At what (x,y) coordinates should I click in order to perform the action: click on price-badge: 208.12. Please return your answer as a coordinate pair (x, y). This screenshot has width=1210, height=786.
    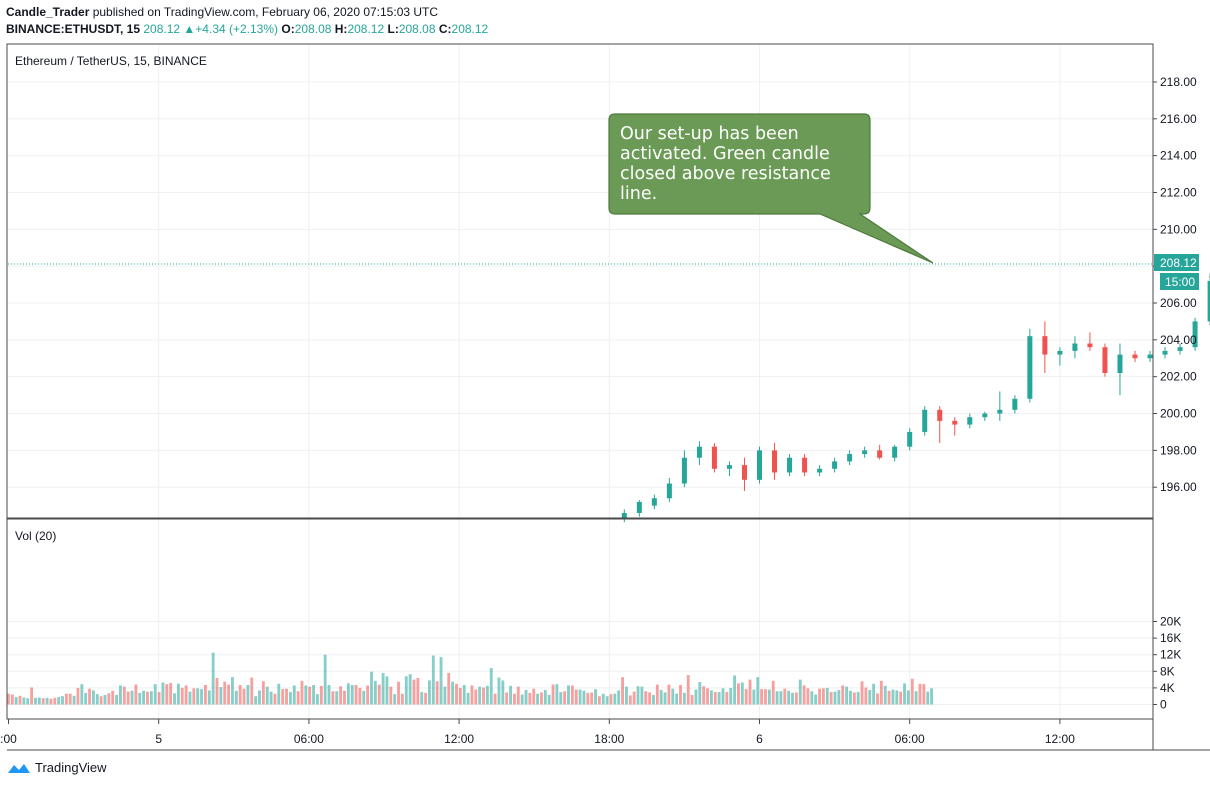
    Looking at the image, I should click on (1176, 262).